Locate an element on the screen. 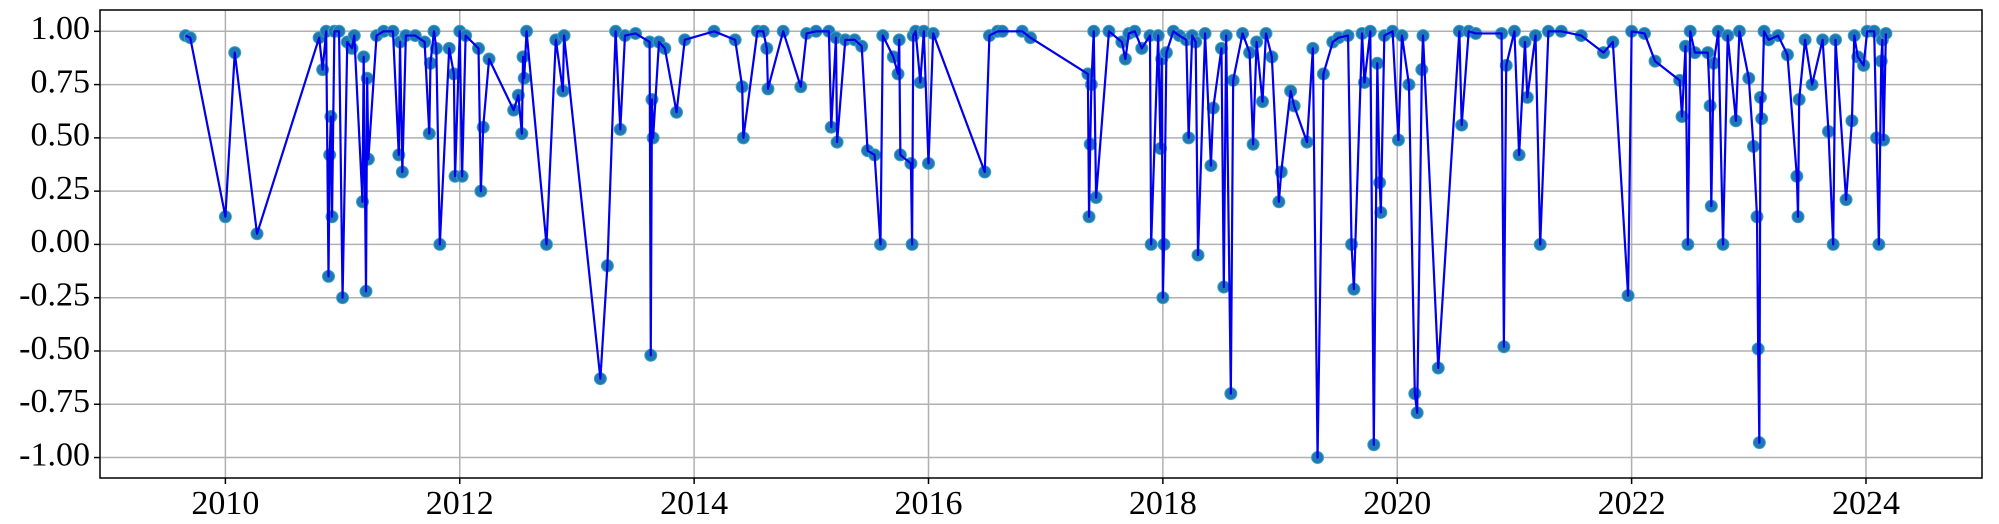 Image resolution: width=1999 pixels, height=524 pixels. x-tick-label: 2014 is located at coordinates (694, 503).